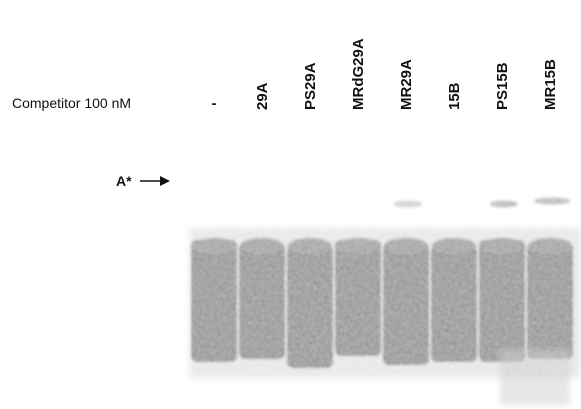 The image size is (581, 409). I want to click on row-label: Competitor 100 nM, so click(71, 103).